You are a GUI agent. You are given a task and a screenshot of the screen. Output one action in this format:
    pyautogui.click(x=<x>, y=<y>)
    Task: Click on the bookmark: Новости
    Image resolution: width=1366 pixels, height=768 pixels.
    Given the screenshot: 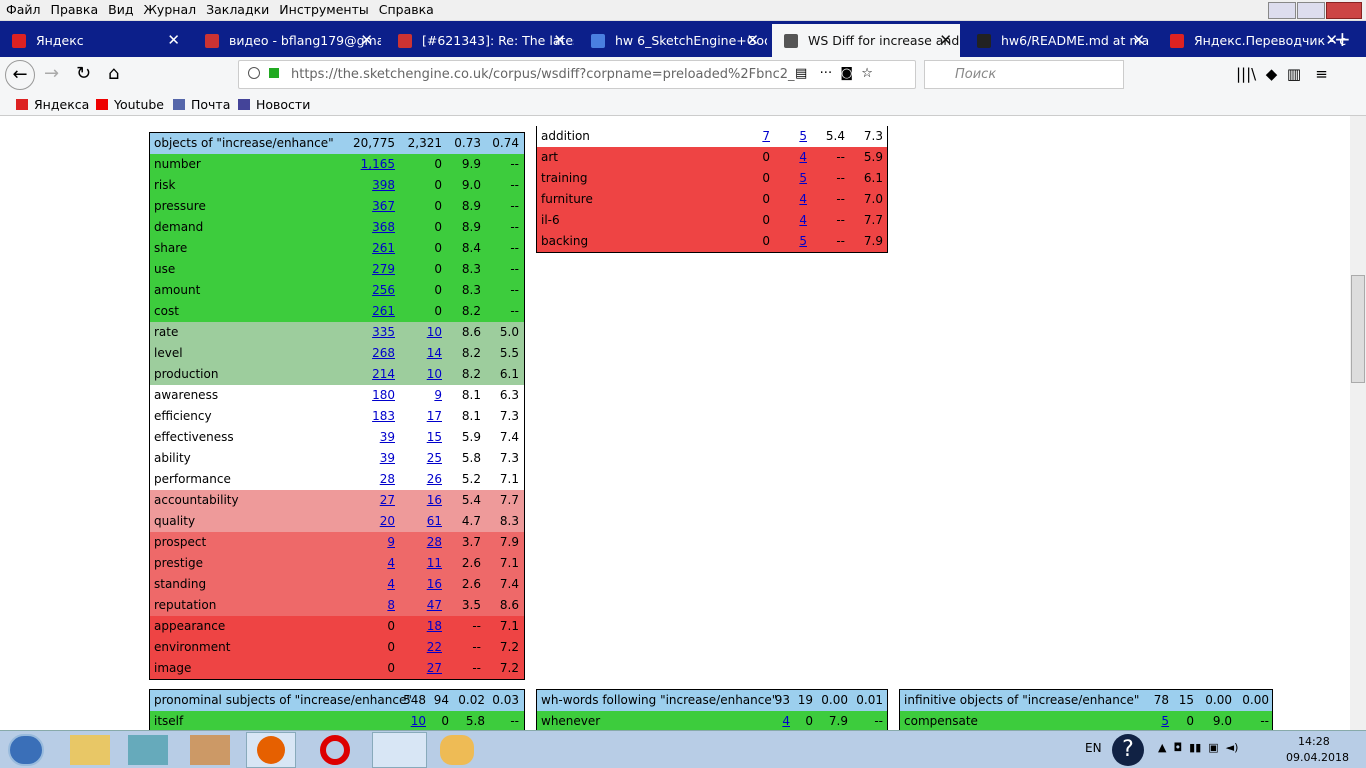 What is the action you would take?
    pyautogui.click(x=283, y=104)
    